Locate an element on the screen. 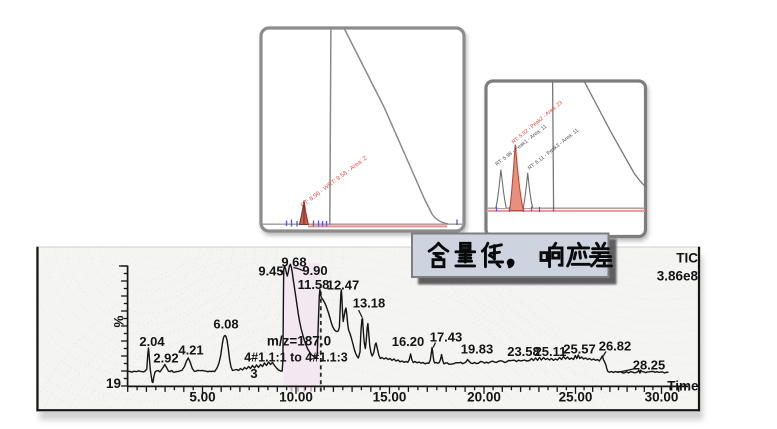  svg-text: 25.57 is located at coordinates (579, 349).